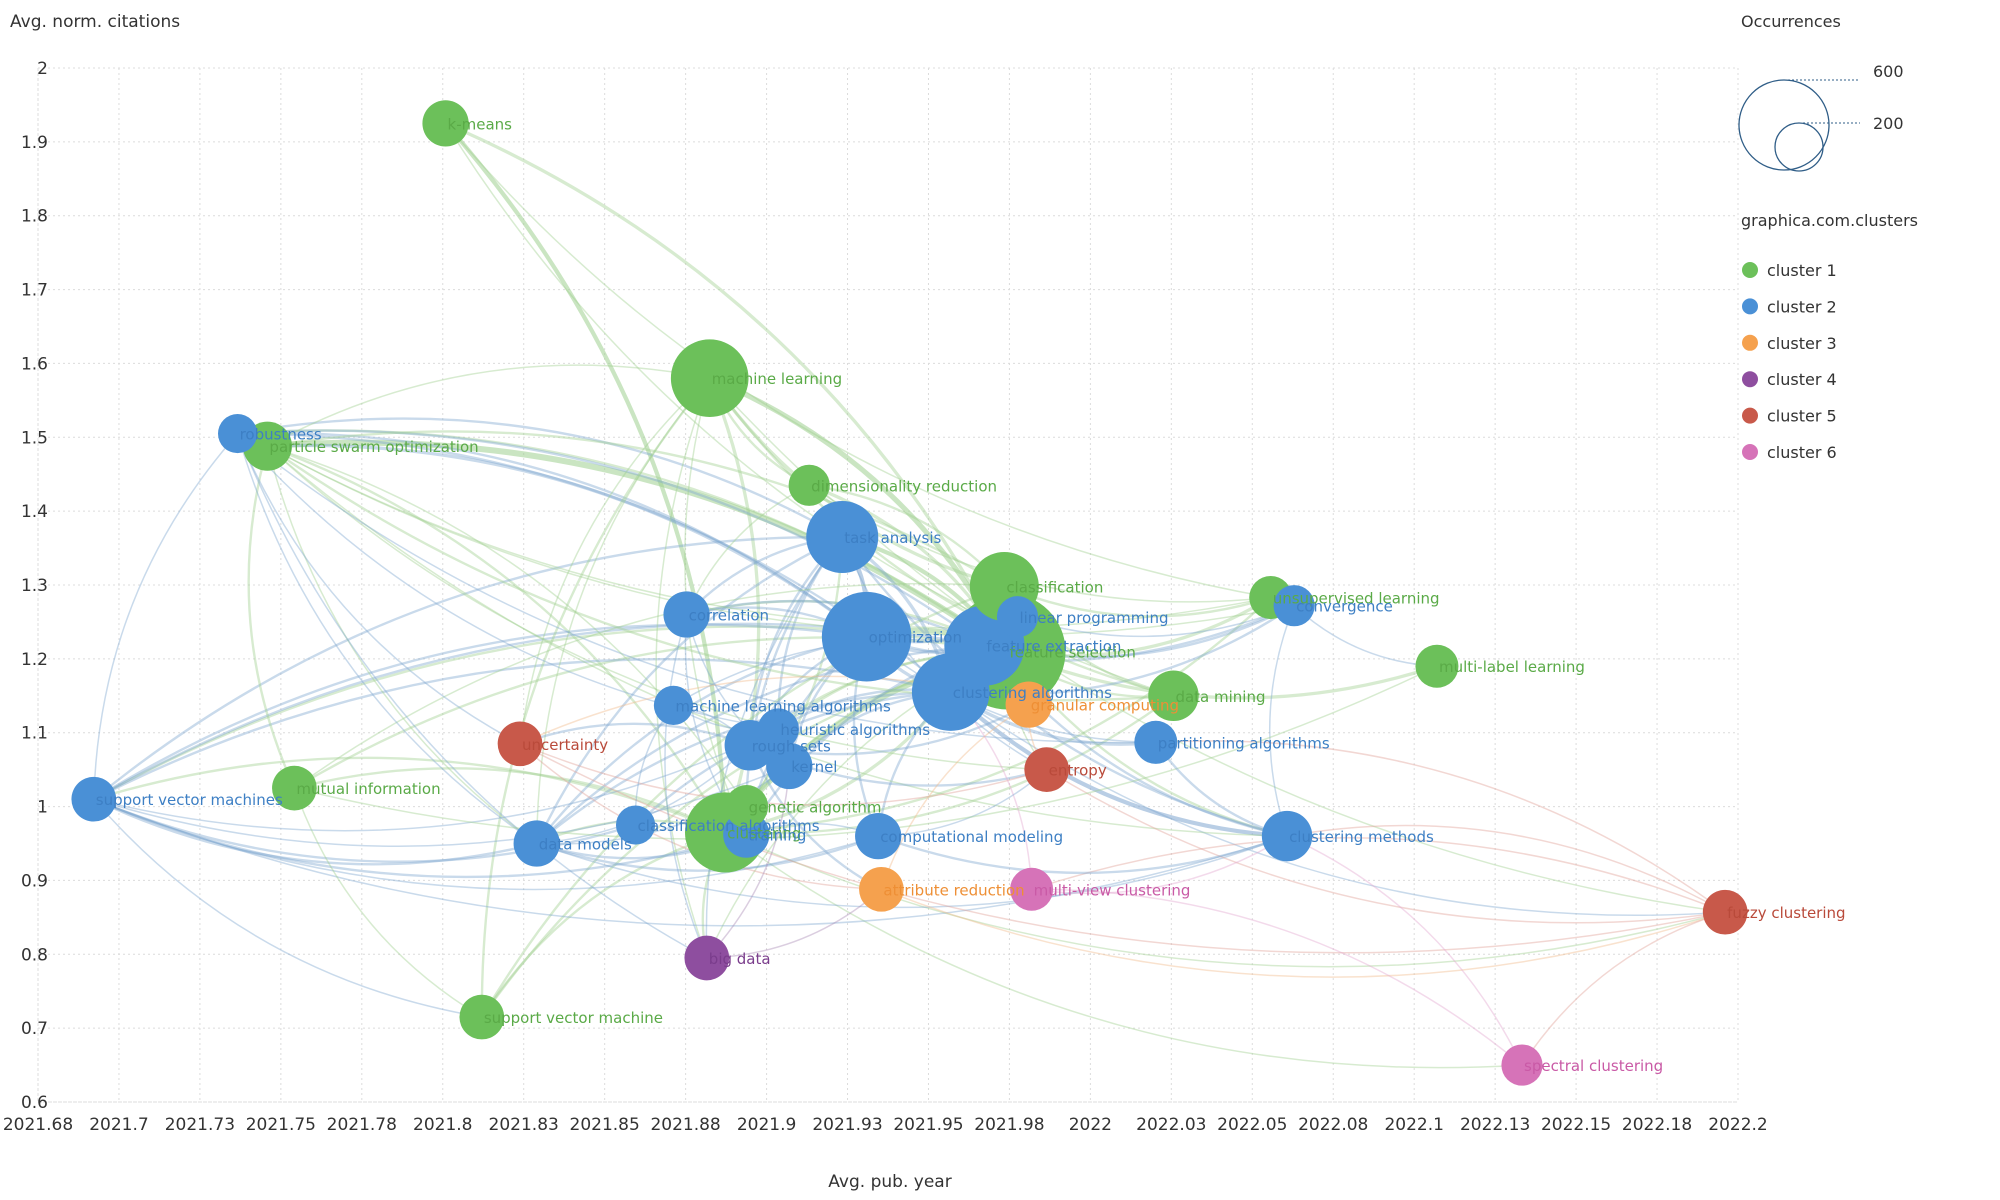  What do you see at coordinates (42, 808) in the screenshot?
I see `y-tick-label: 1` at bounding box center [42, 808].